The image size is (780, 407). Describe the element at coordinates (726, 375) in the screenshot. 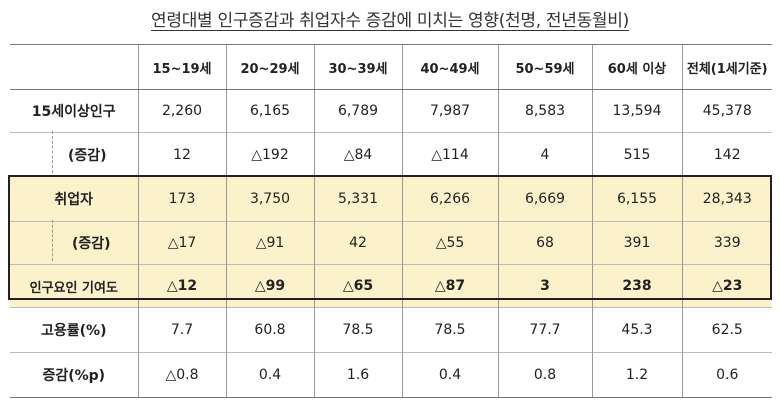

I see `table-cell: 0.6` at that location.